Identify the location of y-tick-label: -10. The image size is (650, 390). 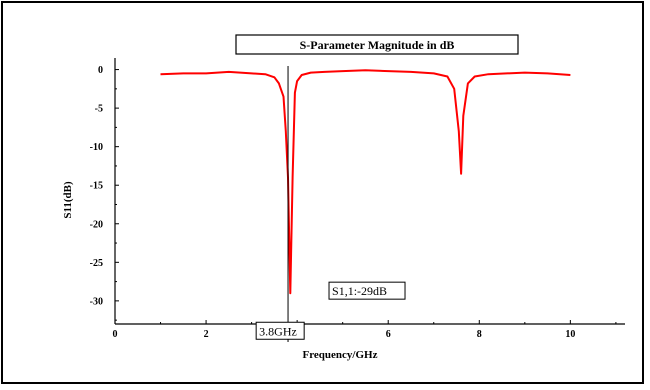
(96, 147).